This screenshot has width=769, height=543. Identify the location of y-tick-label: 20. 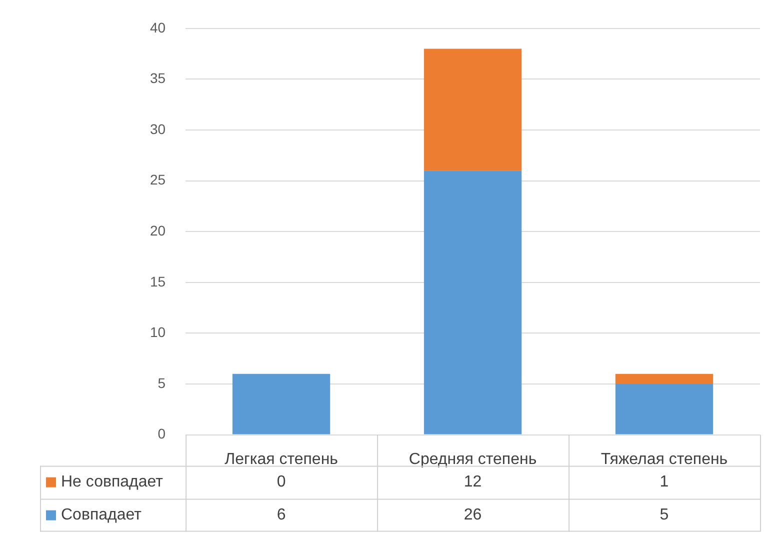
(158, 230).